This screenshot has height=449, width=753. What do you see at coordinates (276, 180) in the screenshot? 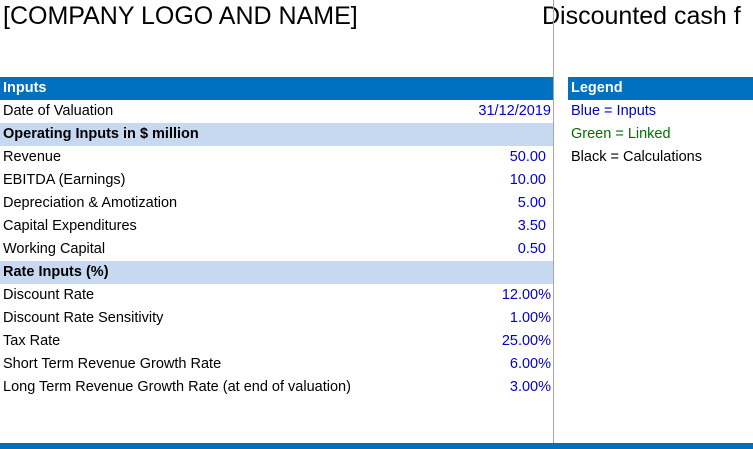
I see `table-row: EBITDA (Earnings) 10.00` at bounding box center [276, 180].